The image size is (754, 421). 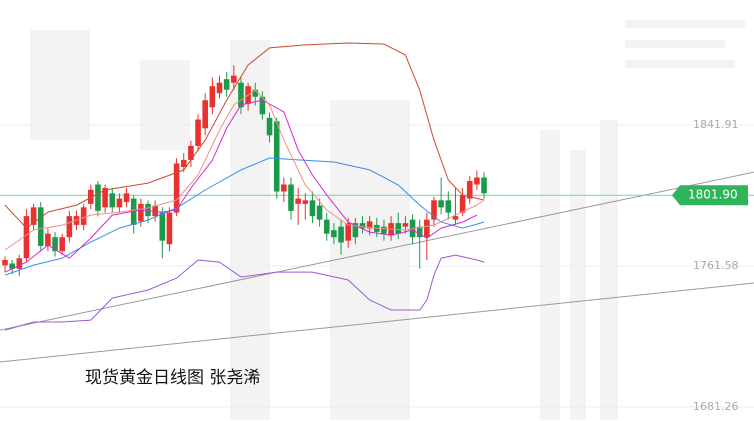 What do you see at coordinates (713, 195) in the screenshot?
I see `last-price-label: 1801.90` at bounding box center [713, 195].